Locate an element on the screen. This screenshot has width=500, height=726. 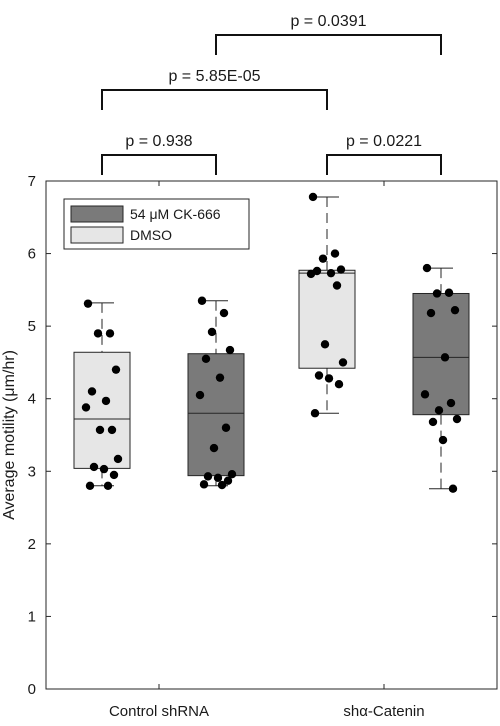
y-tick-label: 0 is located at coordinates (32, 689).